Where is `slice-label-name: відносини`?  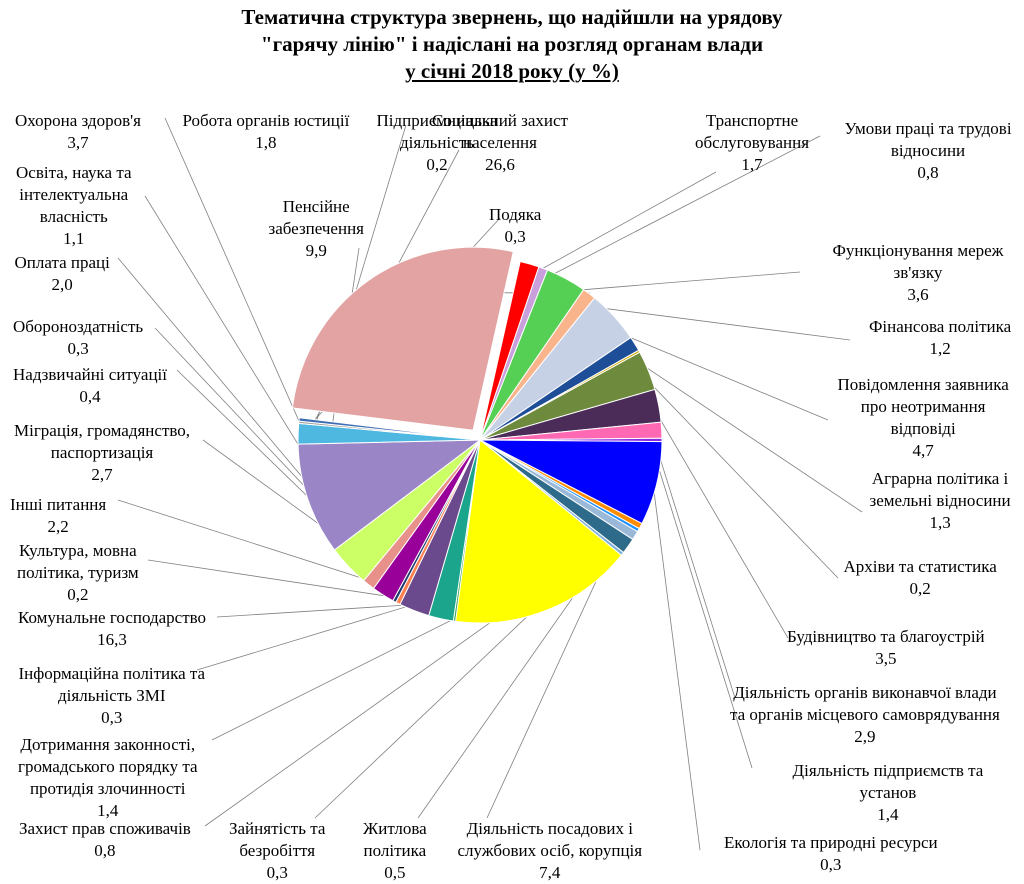
slice-label-name: відносини is located at coordinates (928, 150).